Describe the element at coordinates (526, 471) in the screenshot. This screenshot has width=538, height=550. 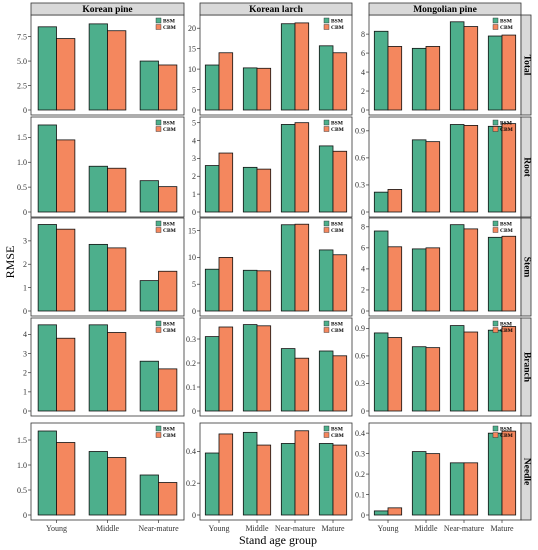
I see `strip-label-needle: Needle` at that location.